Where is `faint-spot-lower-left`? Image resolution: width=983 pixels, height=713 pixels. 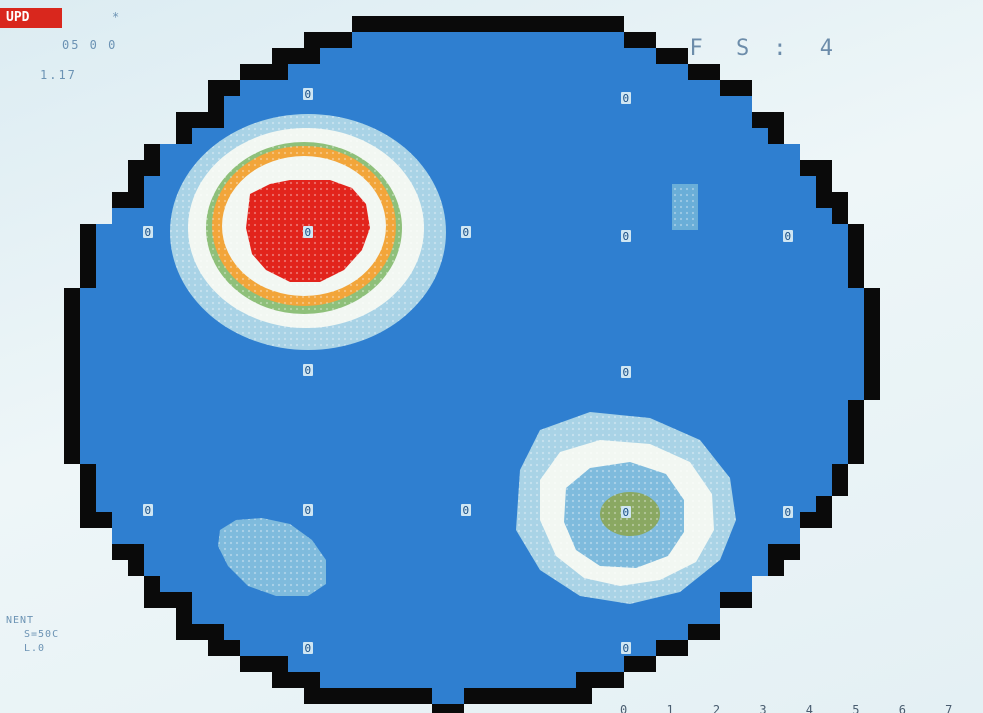 faint-spot-lower-left is located at coordinates (272, 557).